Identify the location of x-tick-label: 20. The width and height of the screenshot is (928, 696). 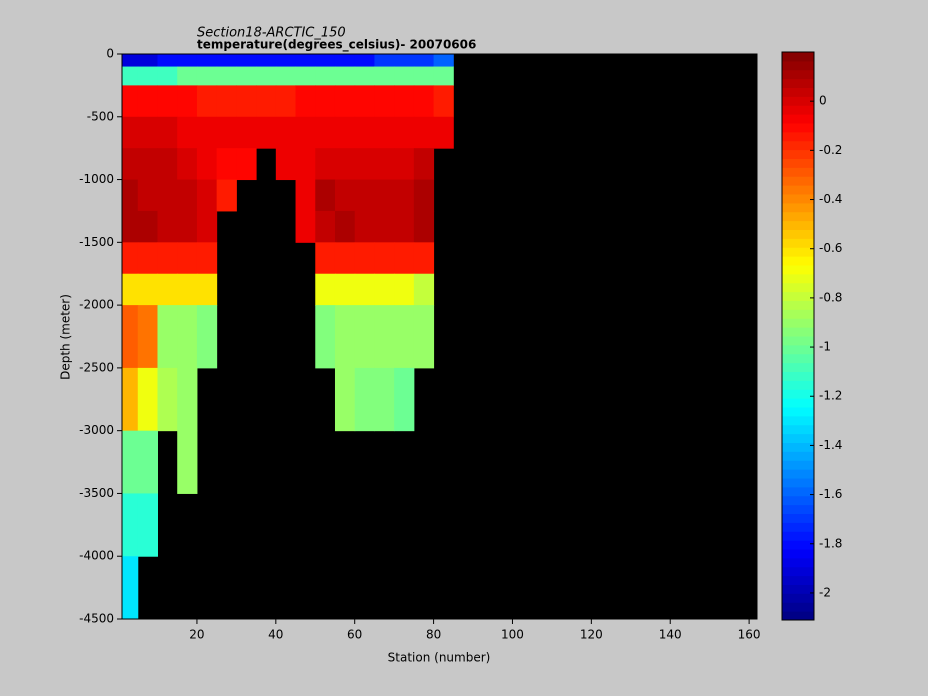
(196, 635).